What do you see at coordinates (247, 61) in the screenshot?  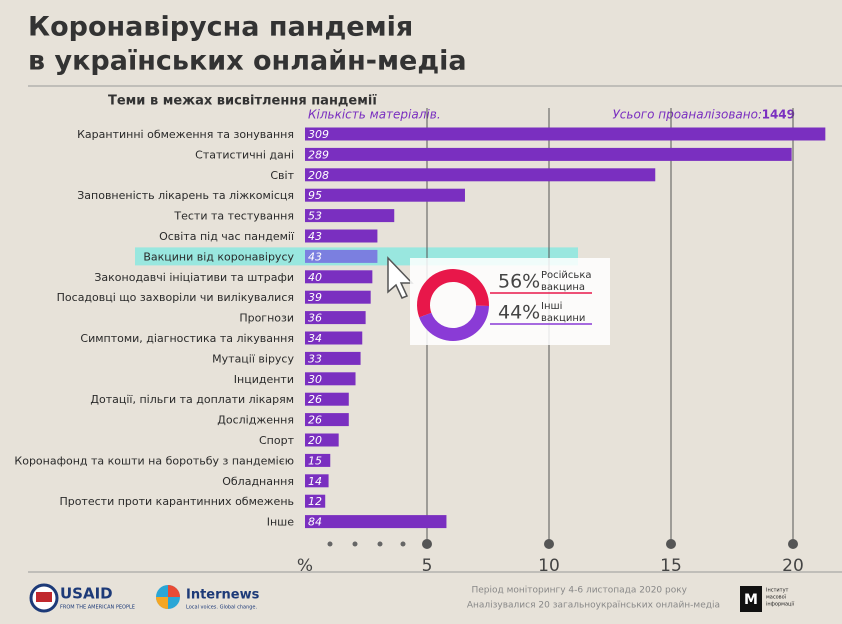 I see `title: в українських онлайн-медіа` at bounding box center [247, 61].